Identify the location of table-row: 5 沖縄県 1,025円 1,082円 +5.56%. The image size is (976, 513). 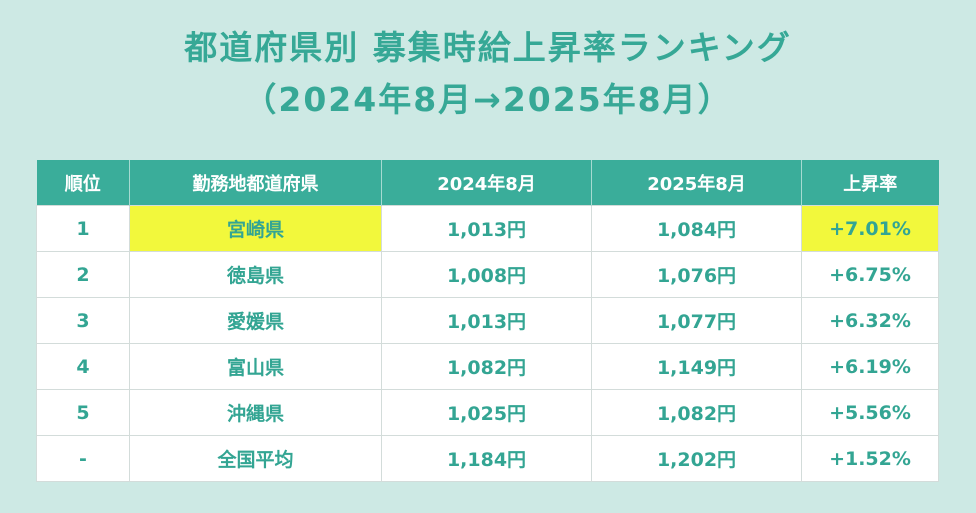
(487, 412).